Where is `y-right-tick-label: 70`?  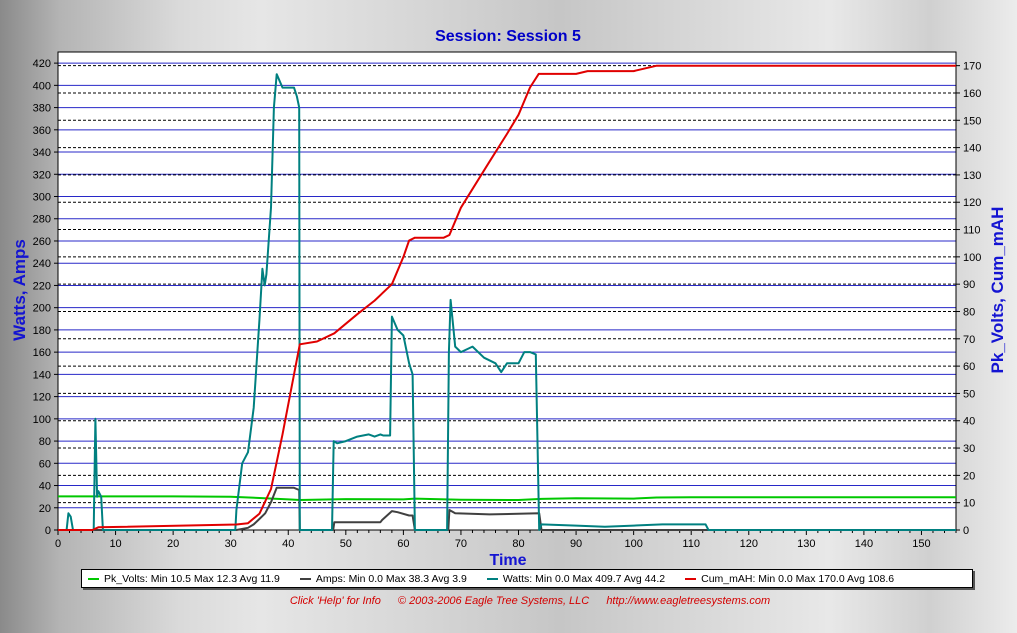 y-right-tick-label: 70 is located at coordinates (969, 340).